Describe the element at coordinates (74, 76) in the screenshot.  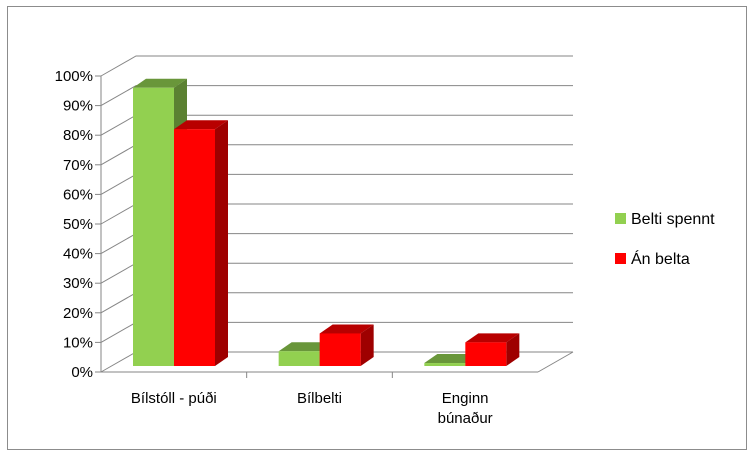
I see `y-tick-label: 100%` at that location.